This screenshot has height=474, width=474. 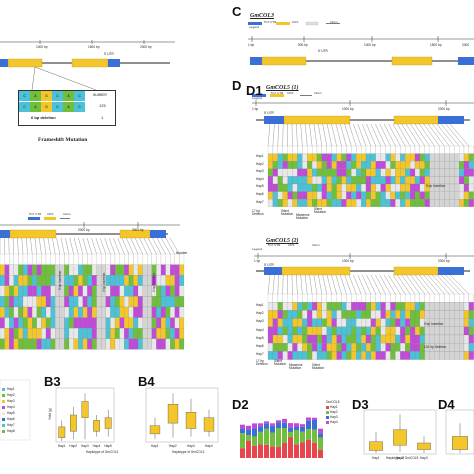 I want to click on scale-d1-1: 1000 bp, so click(x=348, y=109).